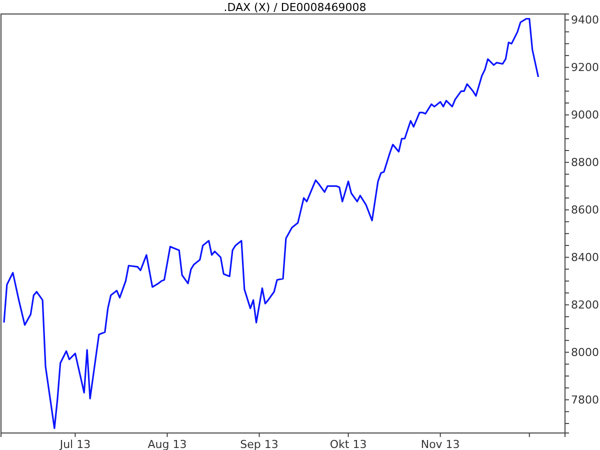  Describe the element at coordinates (440, 444) in the screenshot. I see `x-tick-label: Nov 13` at that location.